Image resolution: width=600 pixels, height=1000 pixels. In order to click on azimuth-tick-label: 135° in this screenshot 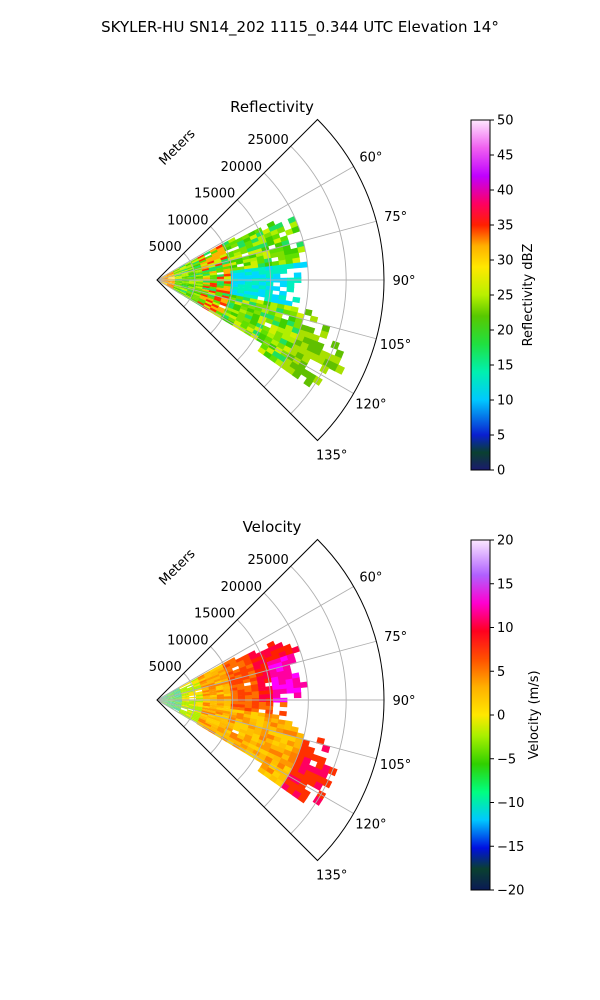, I will do `click(331, 456)`.